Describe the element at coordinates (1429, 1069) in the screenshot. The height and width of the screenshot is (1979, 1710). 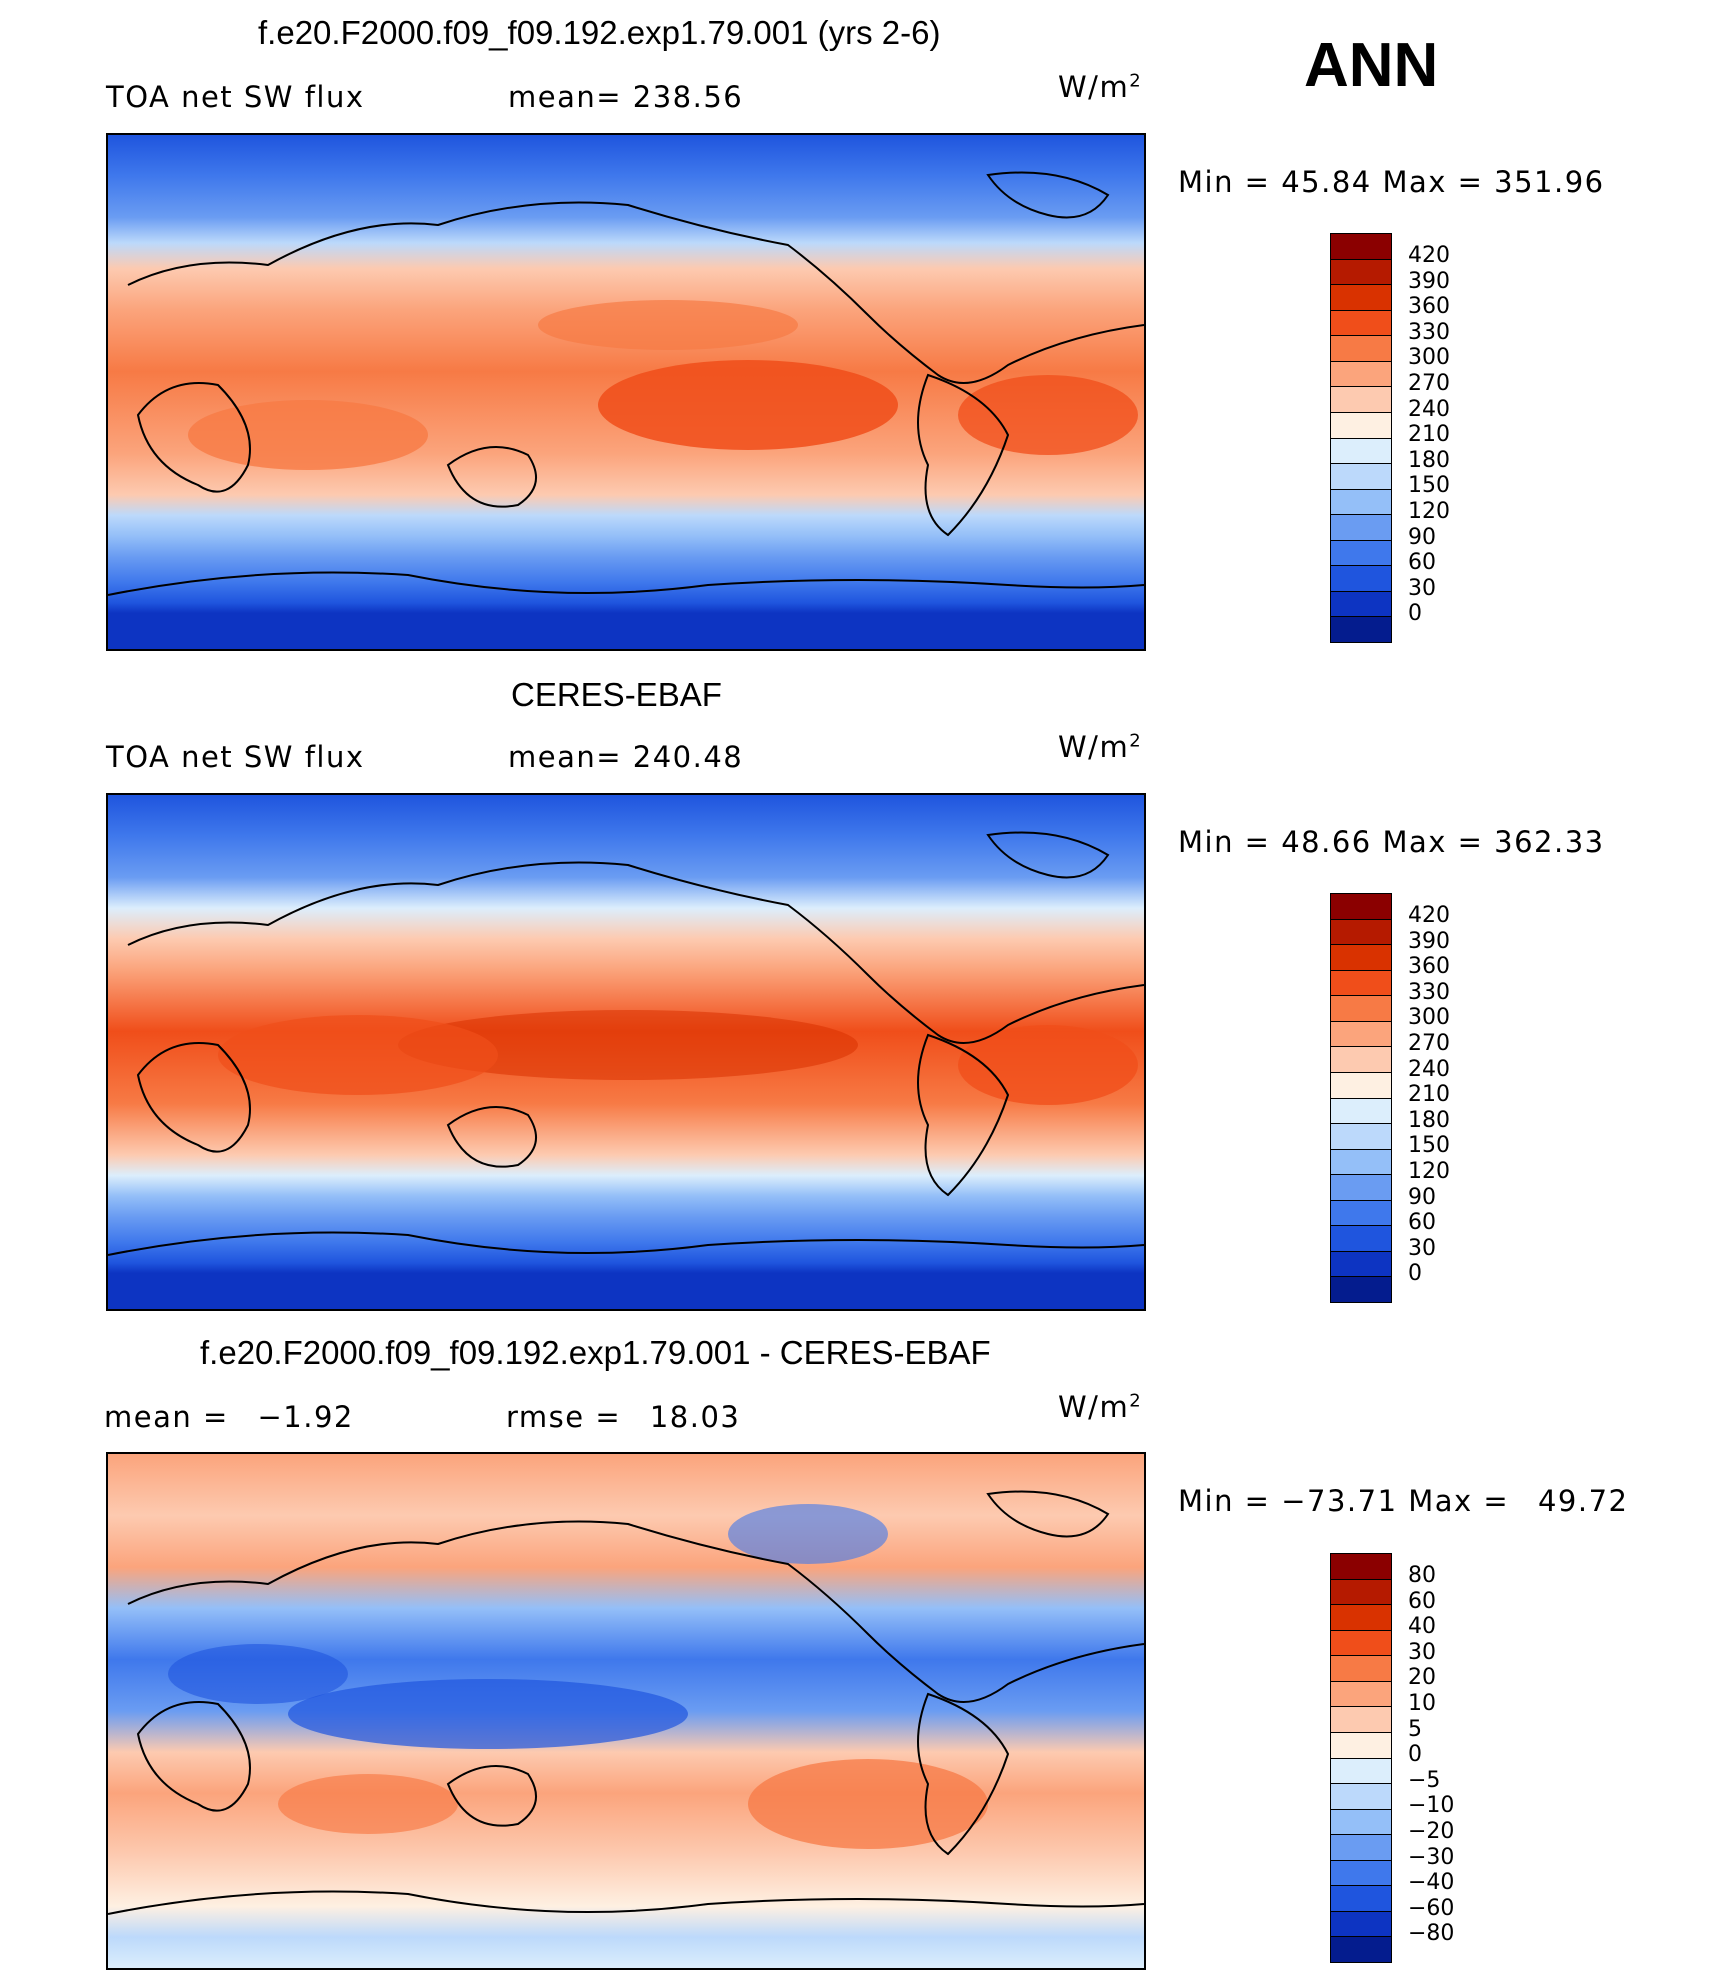
I see `colorbar-tick-label: 240` at that location.